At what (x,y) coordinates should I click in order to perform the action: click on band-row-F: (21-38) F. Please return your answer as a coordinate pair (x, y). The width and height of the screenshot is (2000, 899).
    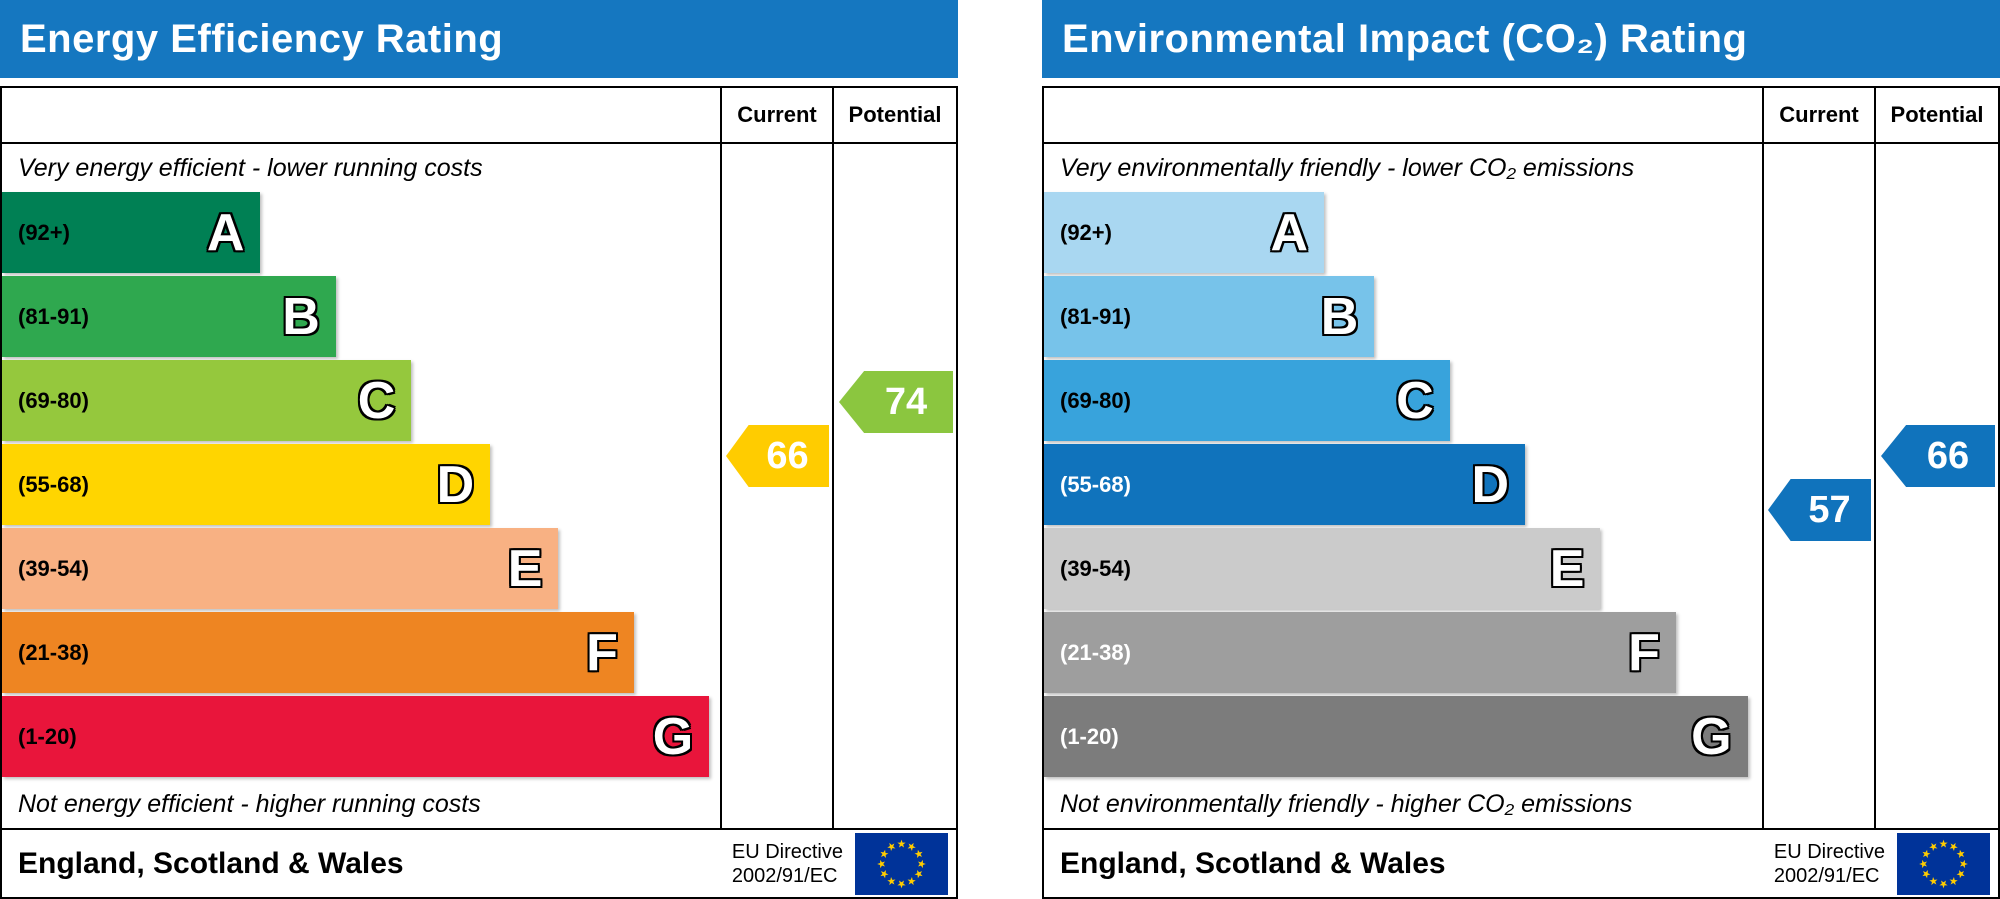
    Looking at the image, I should click on (1403, 654).